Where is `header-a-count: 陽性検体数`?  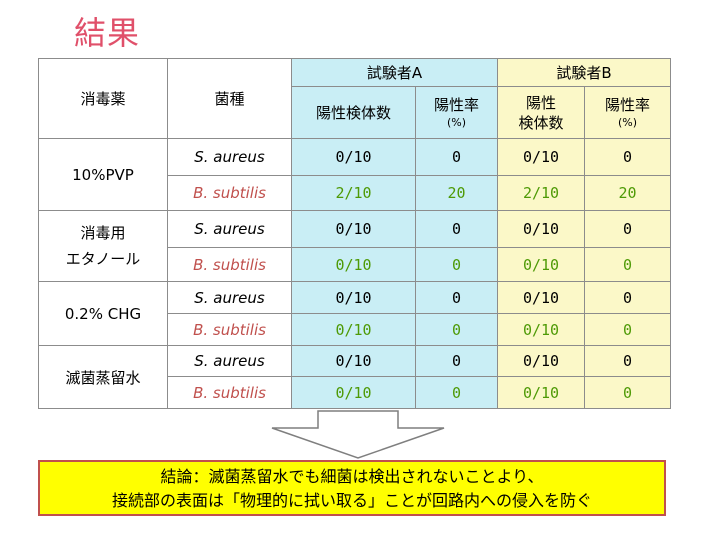 header-a-count: 陽性検体数 is located at coordinates (353, 112).